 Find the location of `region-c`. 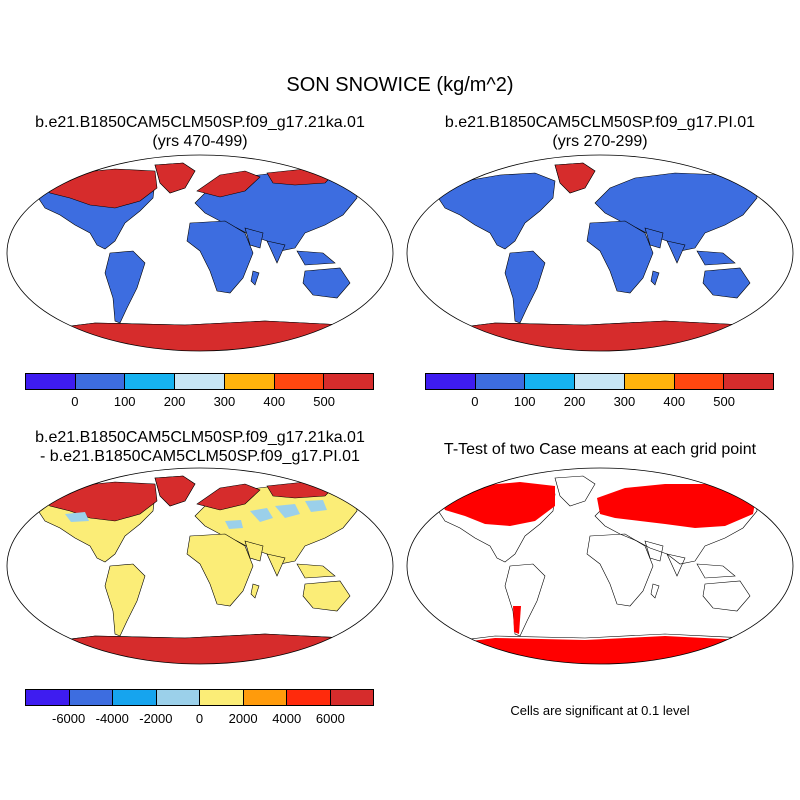

region-c is located at coordinates (316, 506).